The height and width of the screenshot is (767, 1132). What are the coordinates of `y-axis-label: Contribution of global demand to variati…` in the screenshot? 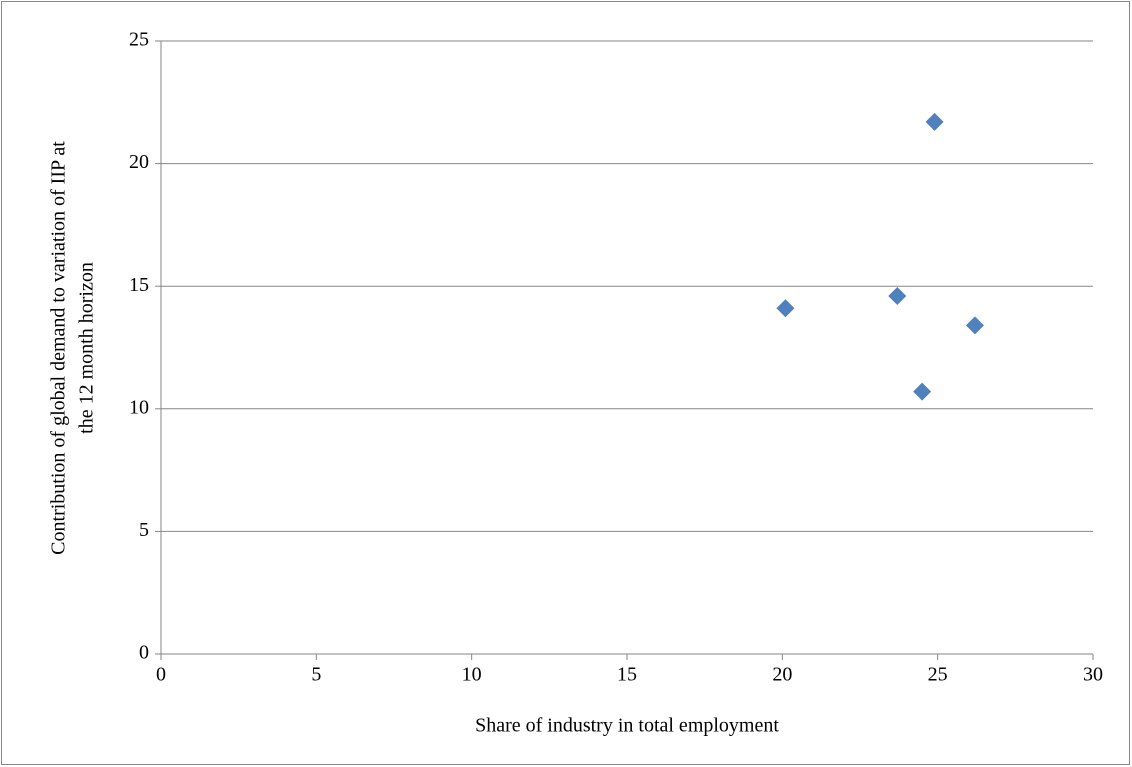 It's located at (59, 348).